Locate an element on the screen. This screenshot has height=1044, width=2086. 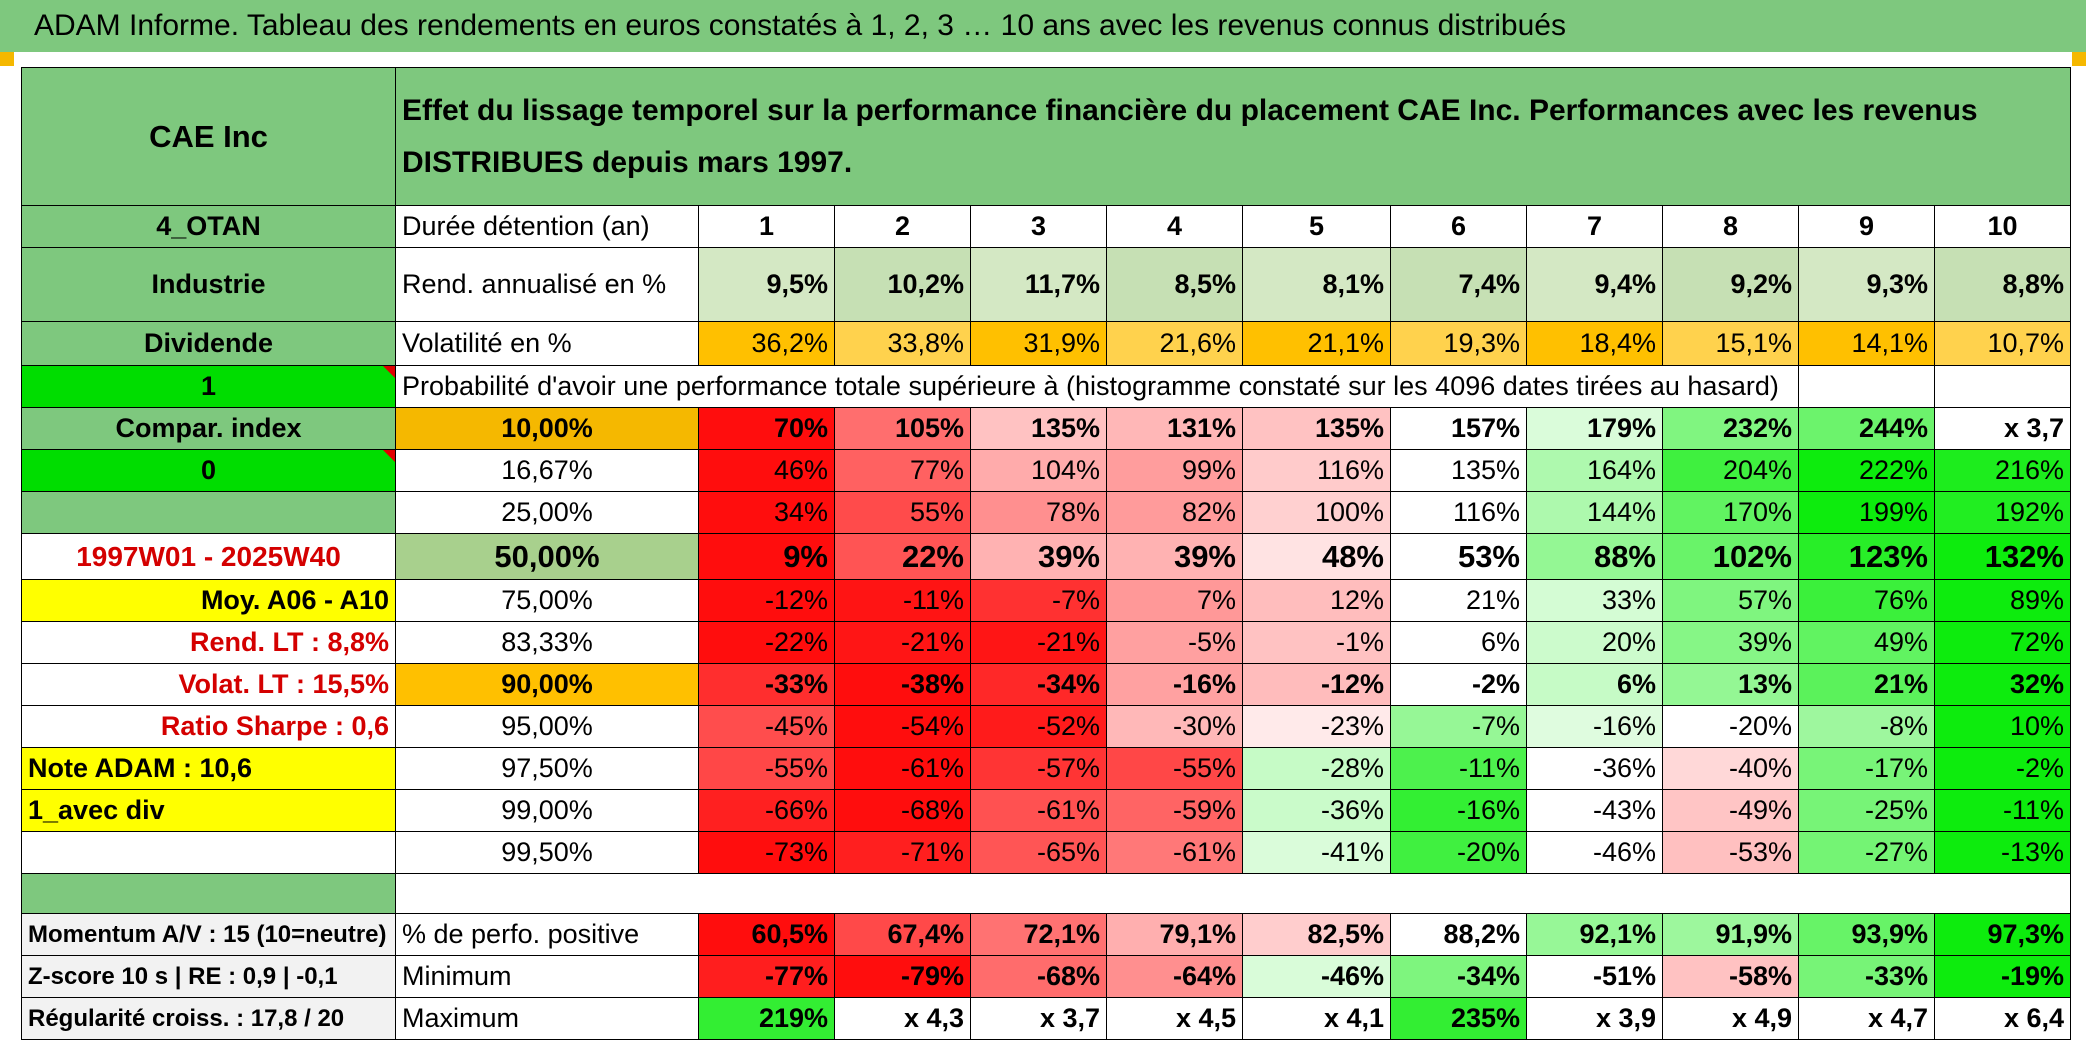
percentile-value: 53% is located at coordinates (1458, 556).